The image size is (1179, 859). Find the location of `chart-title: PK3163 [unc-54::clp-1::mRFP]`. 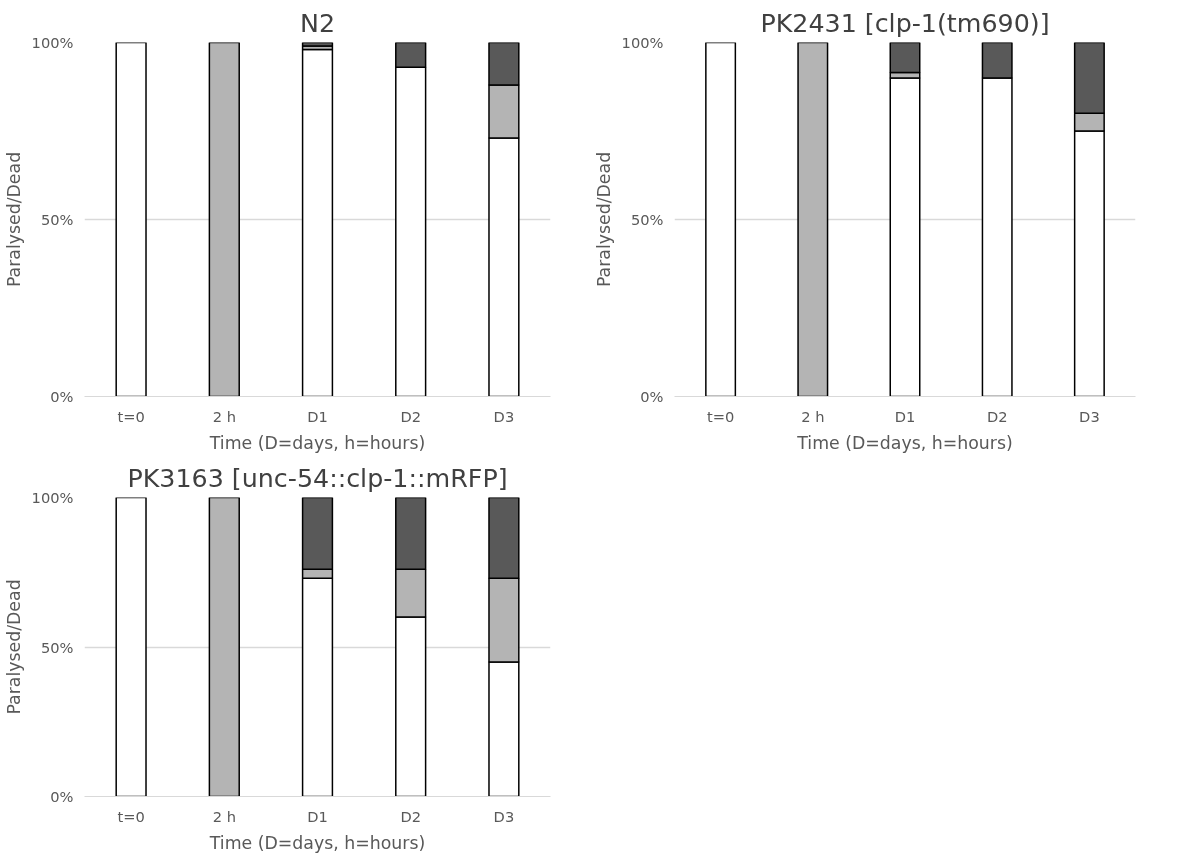

chart-title: PK3163 [unc-54::clp-1::mRFP] is located at coordinates (317, 477).